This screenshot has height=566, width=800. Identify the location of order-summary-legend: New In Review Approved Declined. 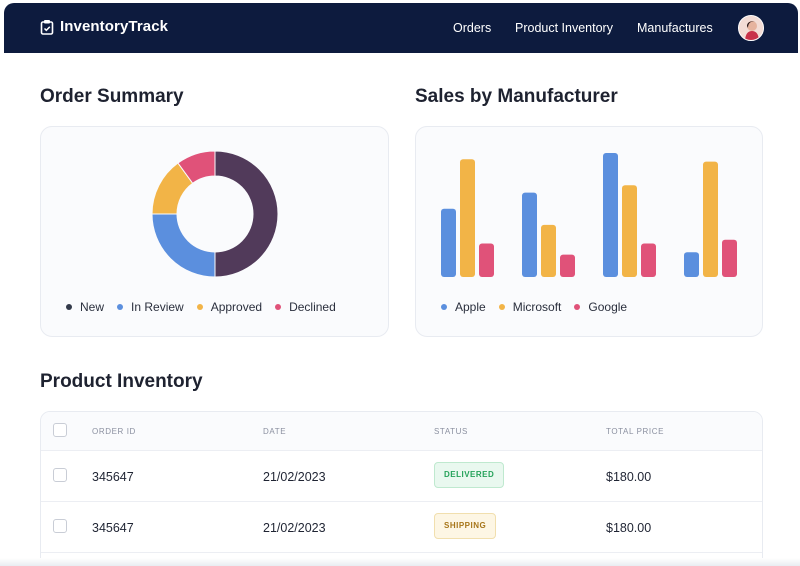
(207, 307).